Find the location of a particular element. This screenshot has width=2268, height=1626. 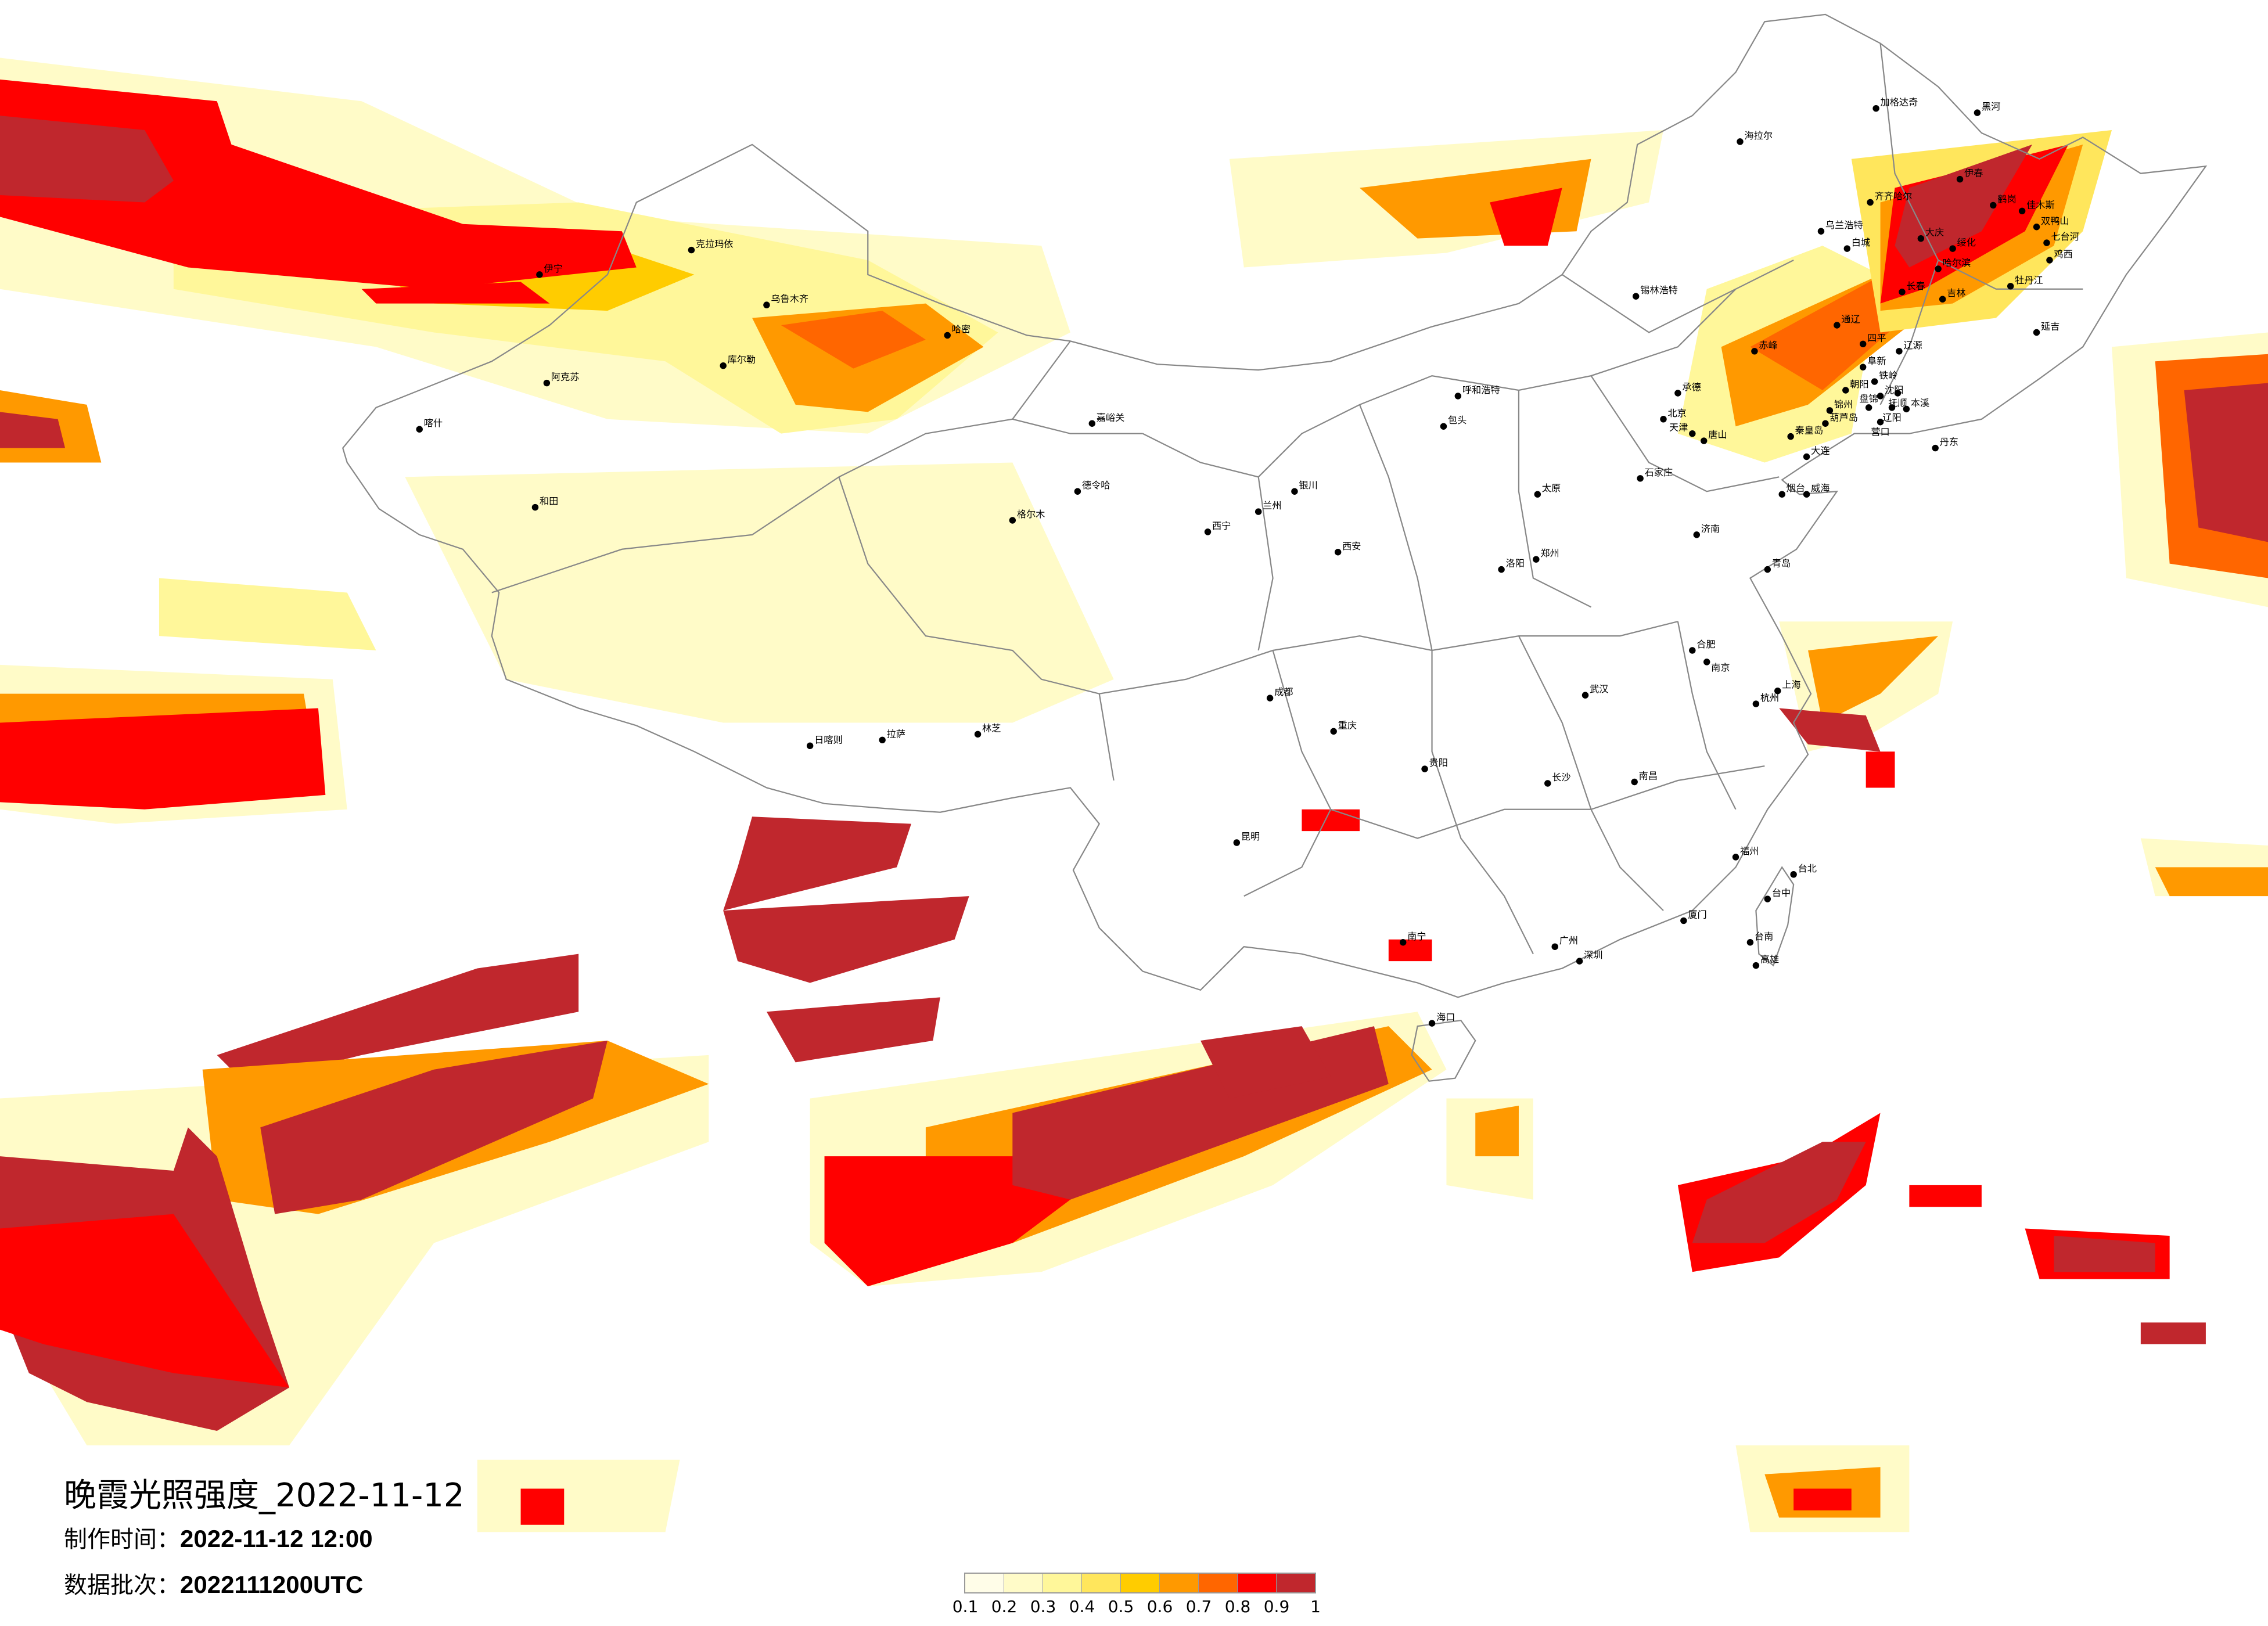

city-label: 台南 is located at coordinates (1764, 936).